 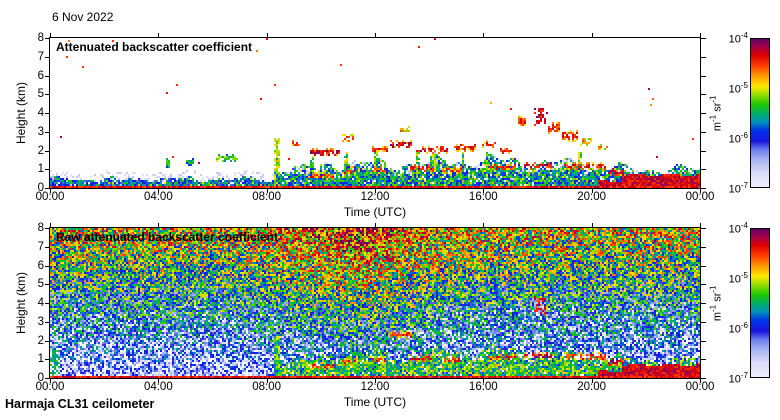 I want to click on unit-text: sr, so click(x=717, y=298).